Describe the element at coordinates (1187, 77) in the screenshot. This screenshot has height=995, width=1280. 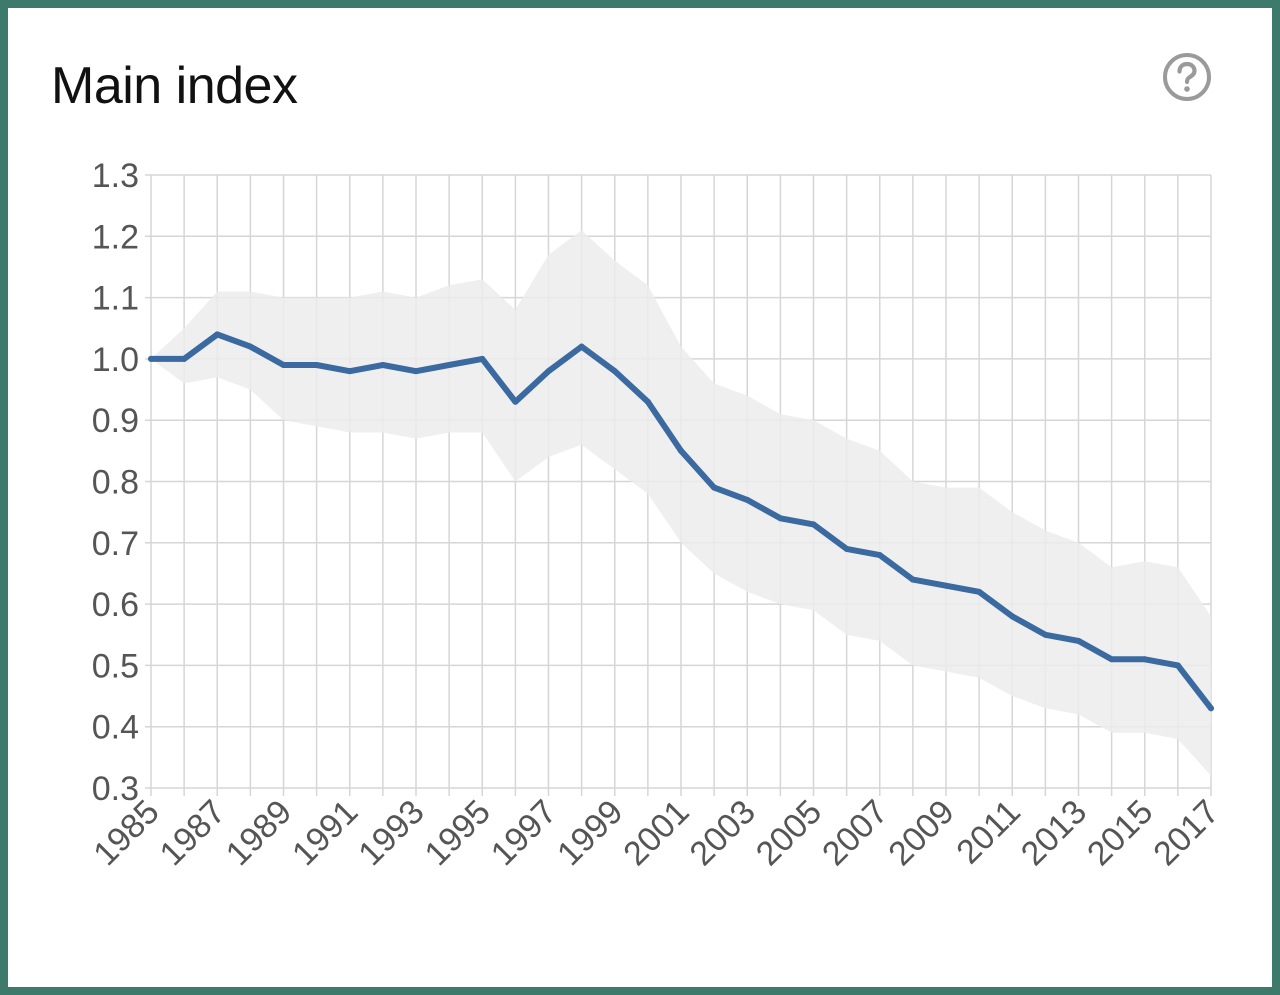
I see `question-circle-icon` at that location.